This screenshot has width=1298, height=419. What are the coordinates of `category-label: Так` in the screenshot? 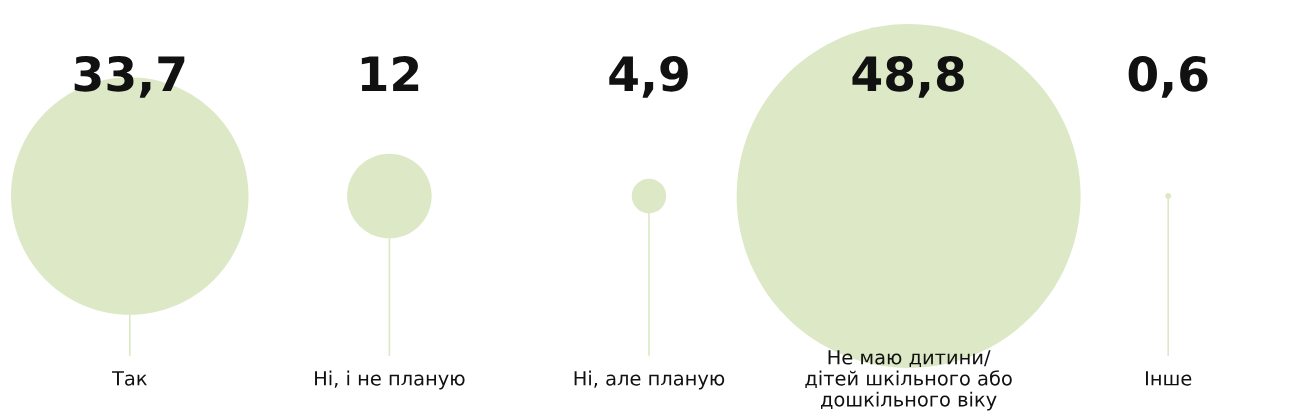 It's located at (129, 378).